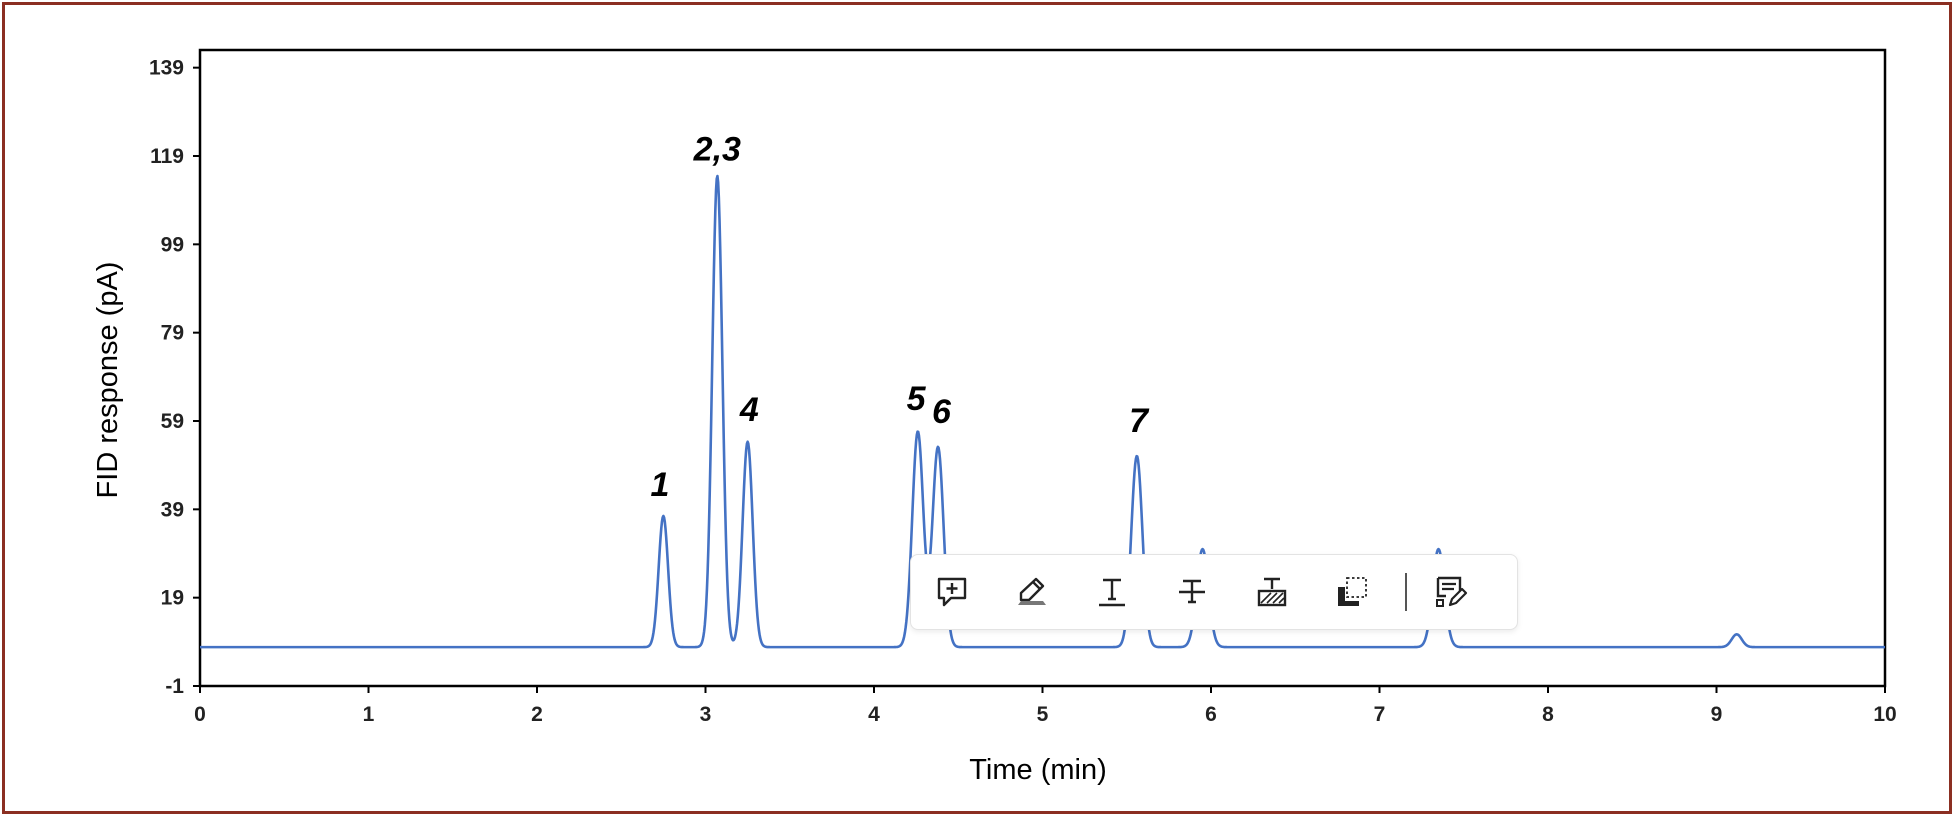  Describe the element at coordinates (1884, 714) in the screenshot. I see `x-tick-label: 10` at that location.